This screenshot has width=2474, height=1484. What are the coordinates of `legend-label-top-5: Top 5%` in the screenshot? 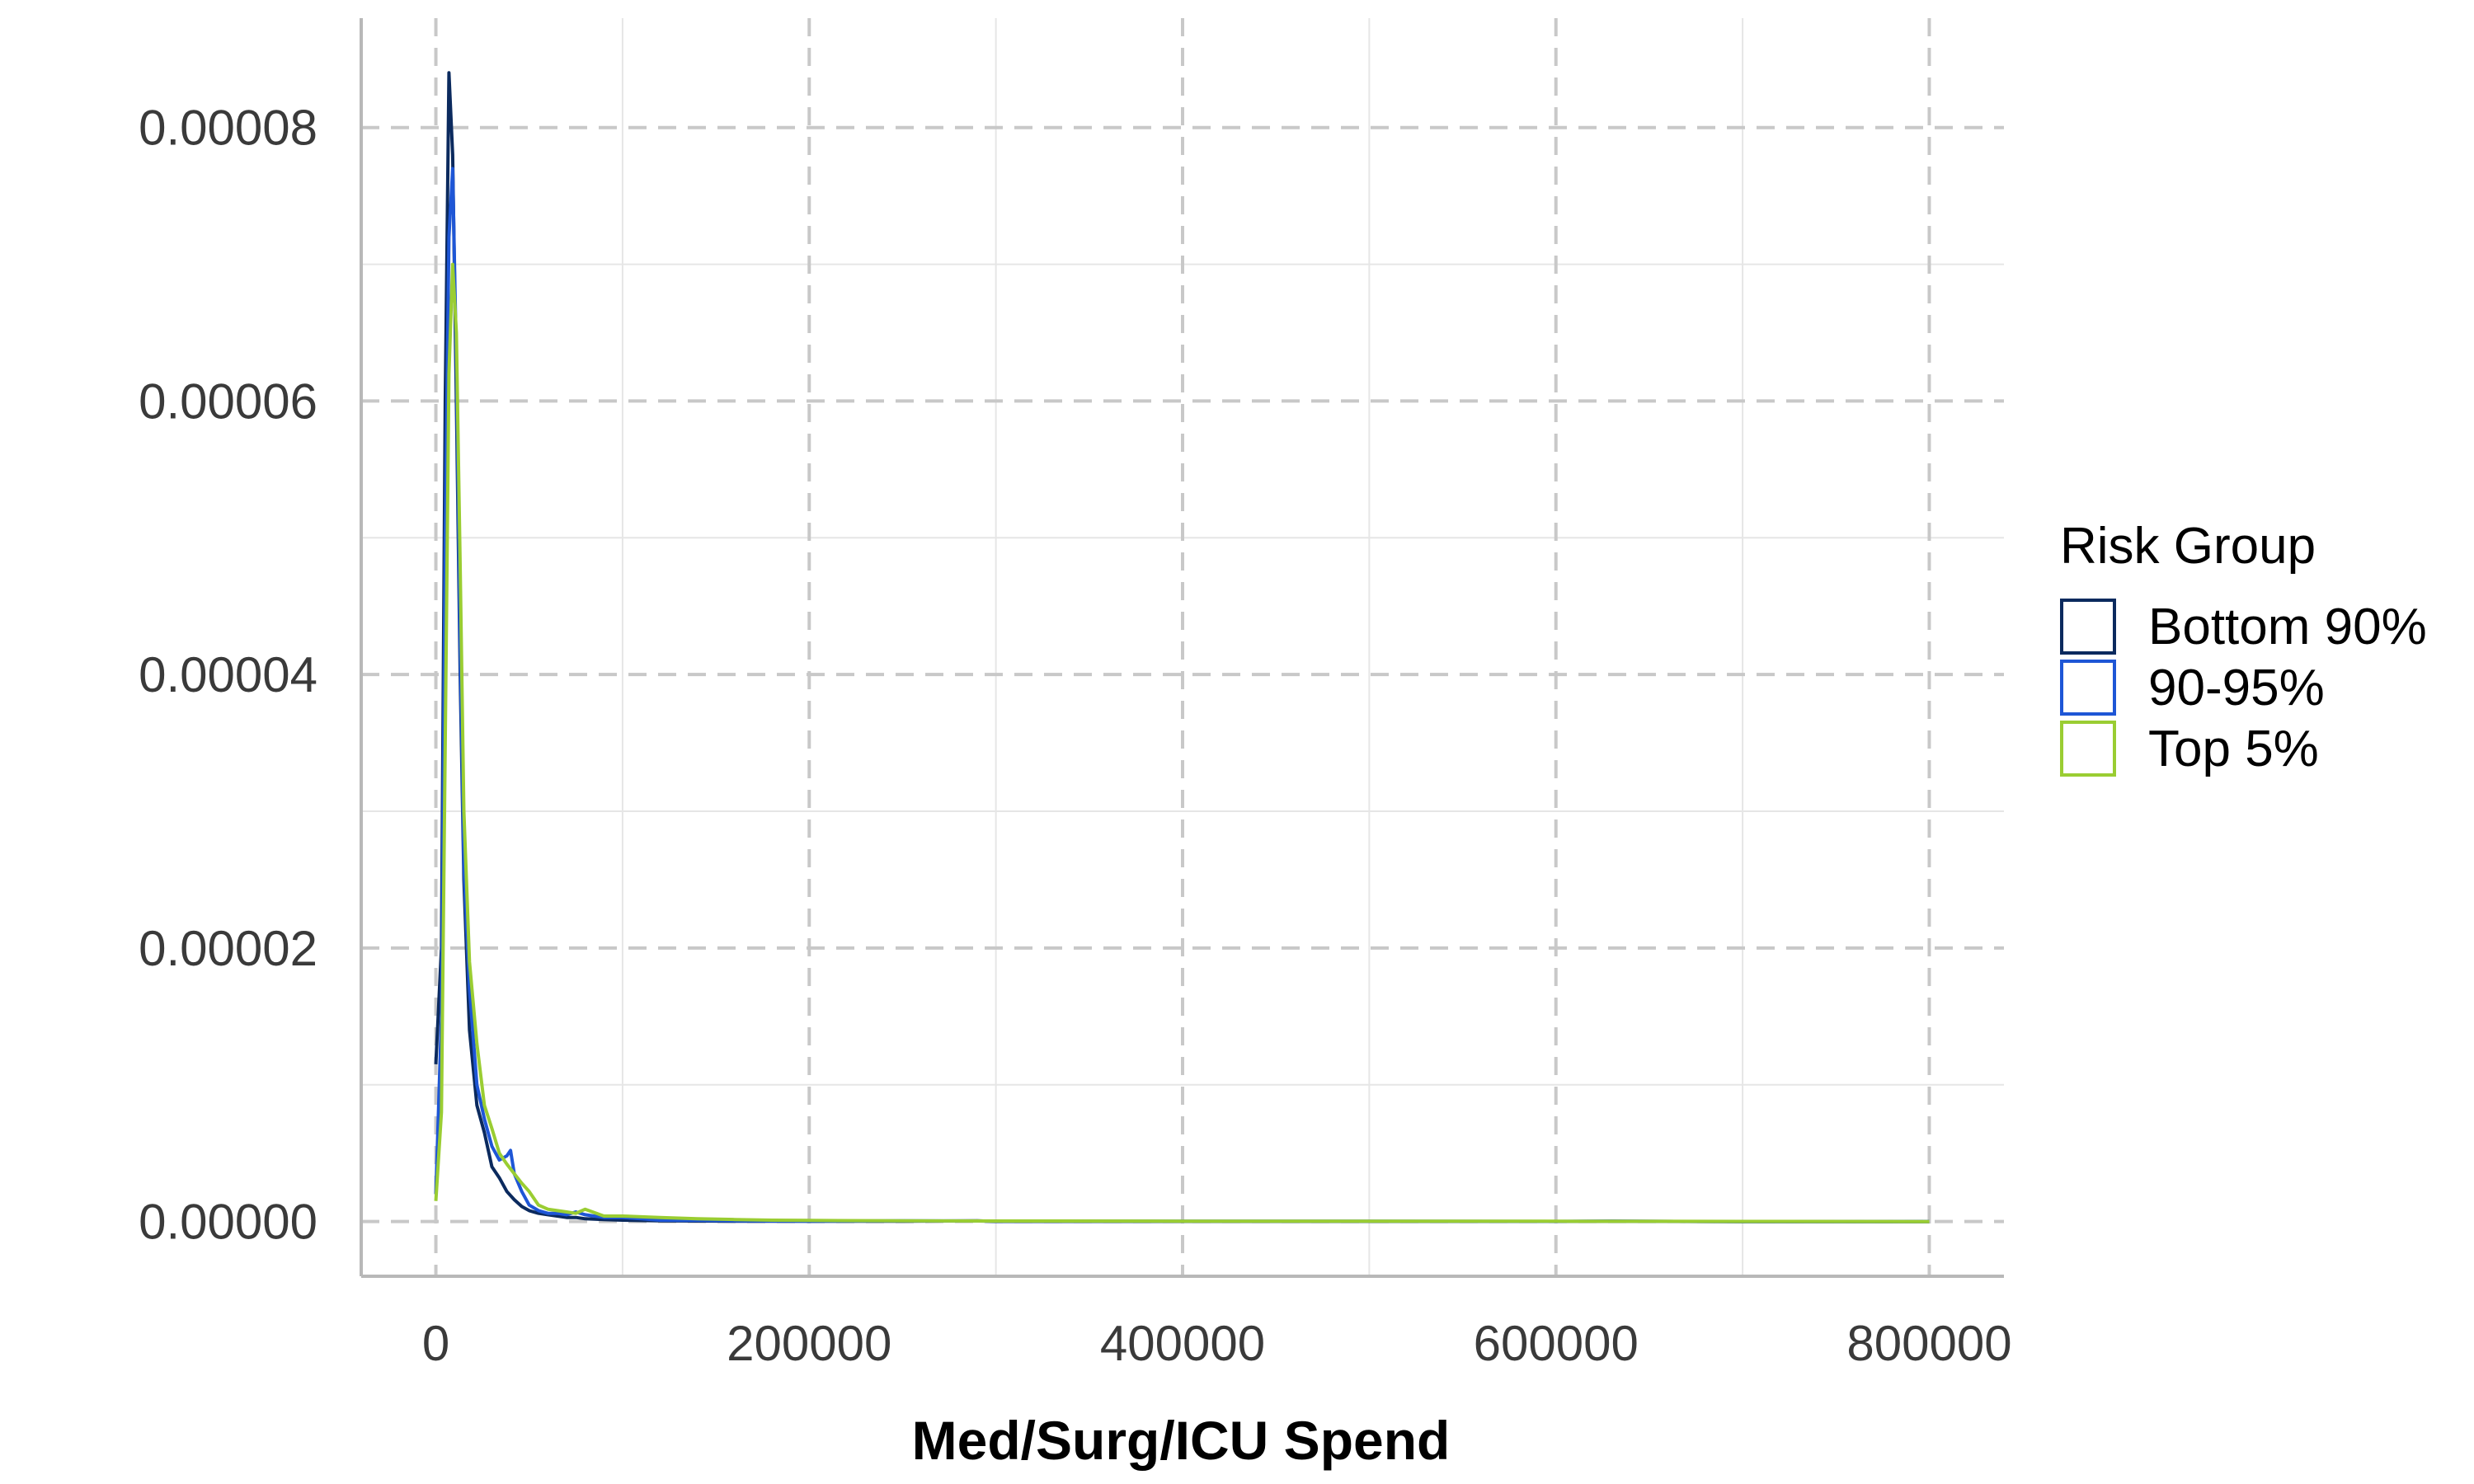 It's located at (2233, 749).